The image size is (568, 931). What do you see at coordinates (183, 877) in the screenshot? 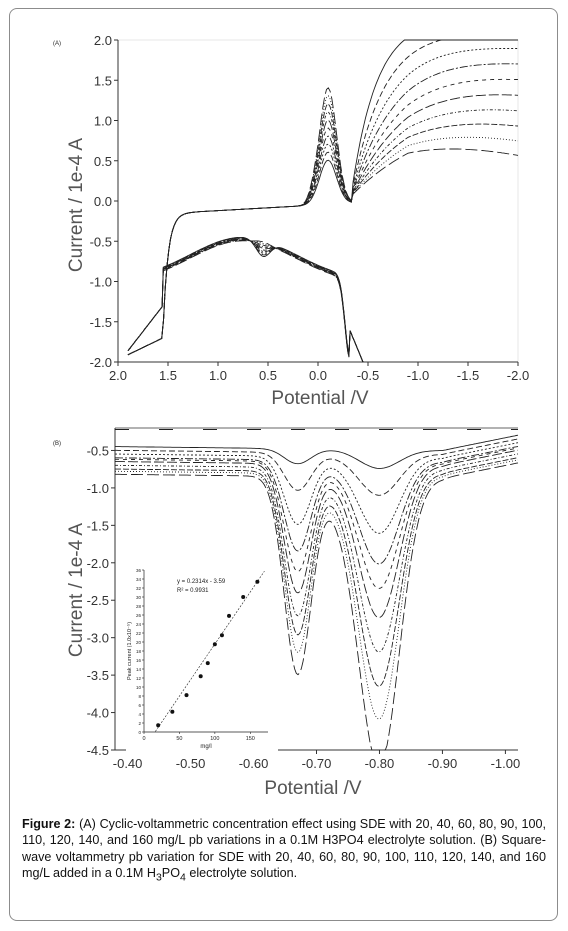
I see `caption-sub-2: 4` at bounding box center [183, 877].